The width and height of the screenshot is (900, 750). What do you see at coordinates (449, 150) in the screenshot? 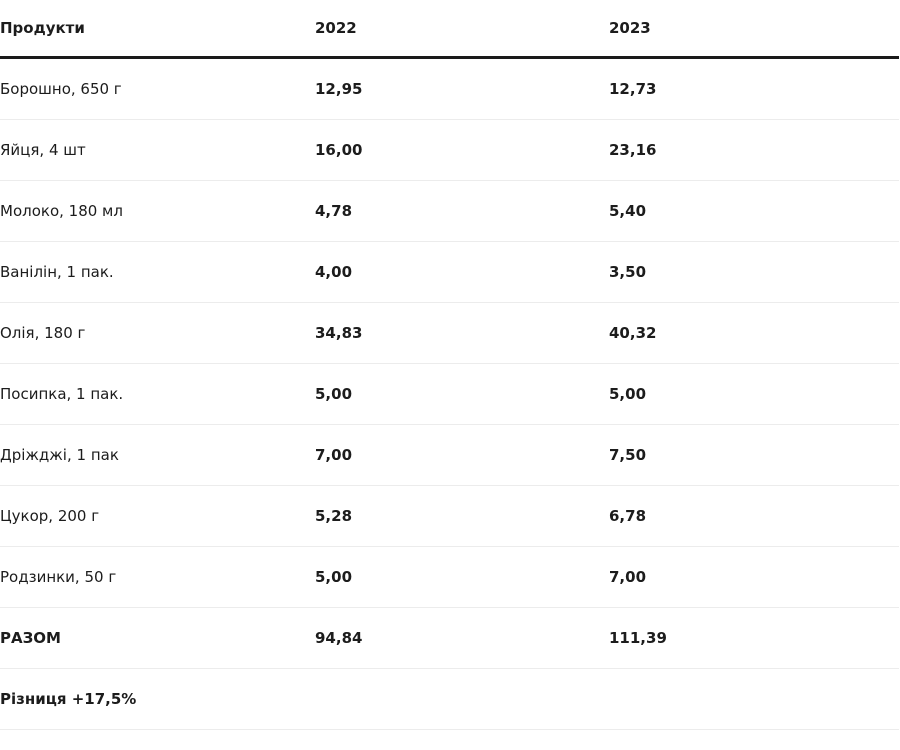
I see `table-row: Яйця, 4 шт 16,00 23,16` at bounding box center [449, 150].